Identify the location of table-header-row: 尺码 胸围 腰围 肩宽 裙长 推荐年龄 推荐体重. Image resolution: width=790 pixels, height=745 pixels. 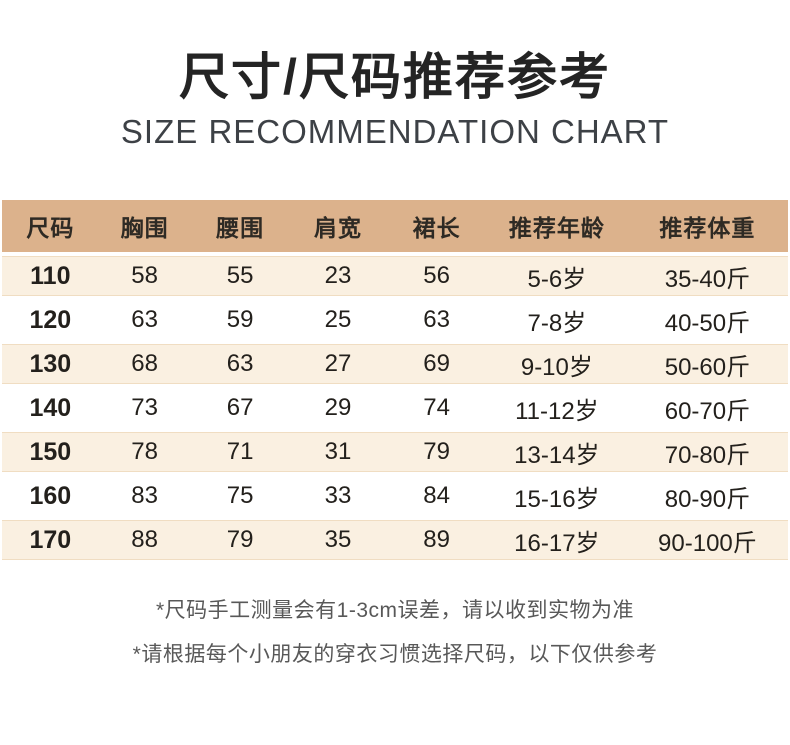
(395, 226).